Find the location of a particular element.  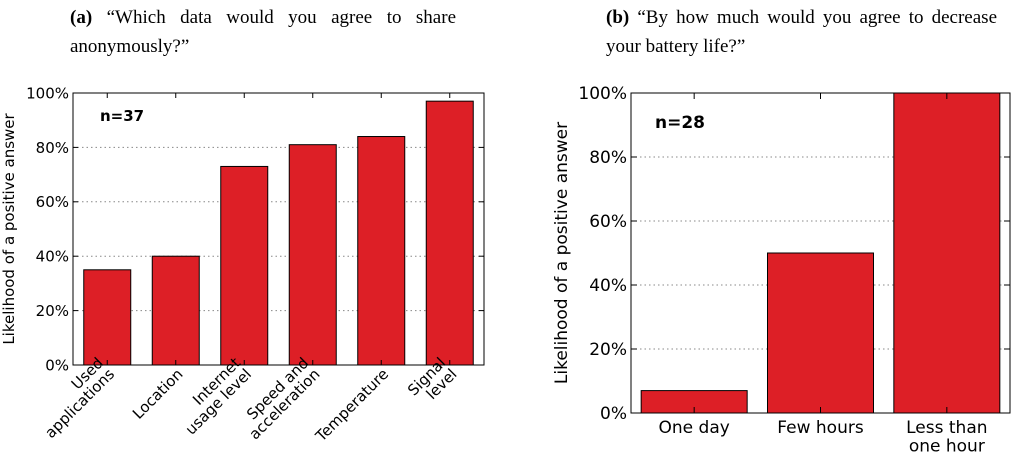

x-tick-label-line: Less than is located at coordinates (946, 428).